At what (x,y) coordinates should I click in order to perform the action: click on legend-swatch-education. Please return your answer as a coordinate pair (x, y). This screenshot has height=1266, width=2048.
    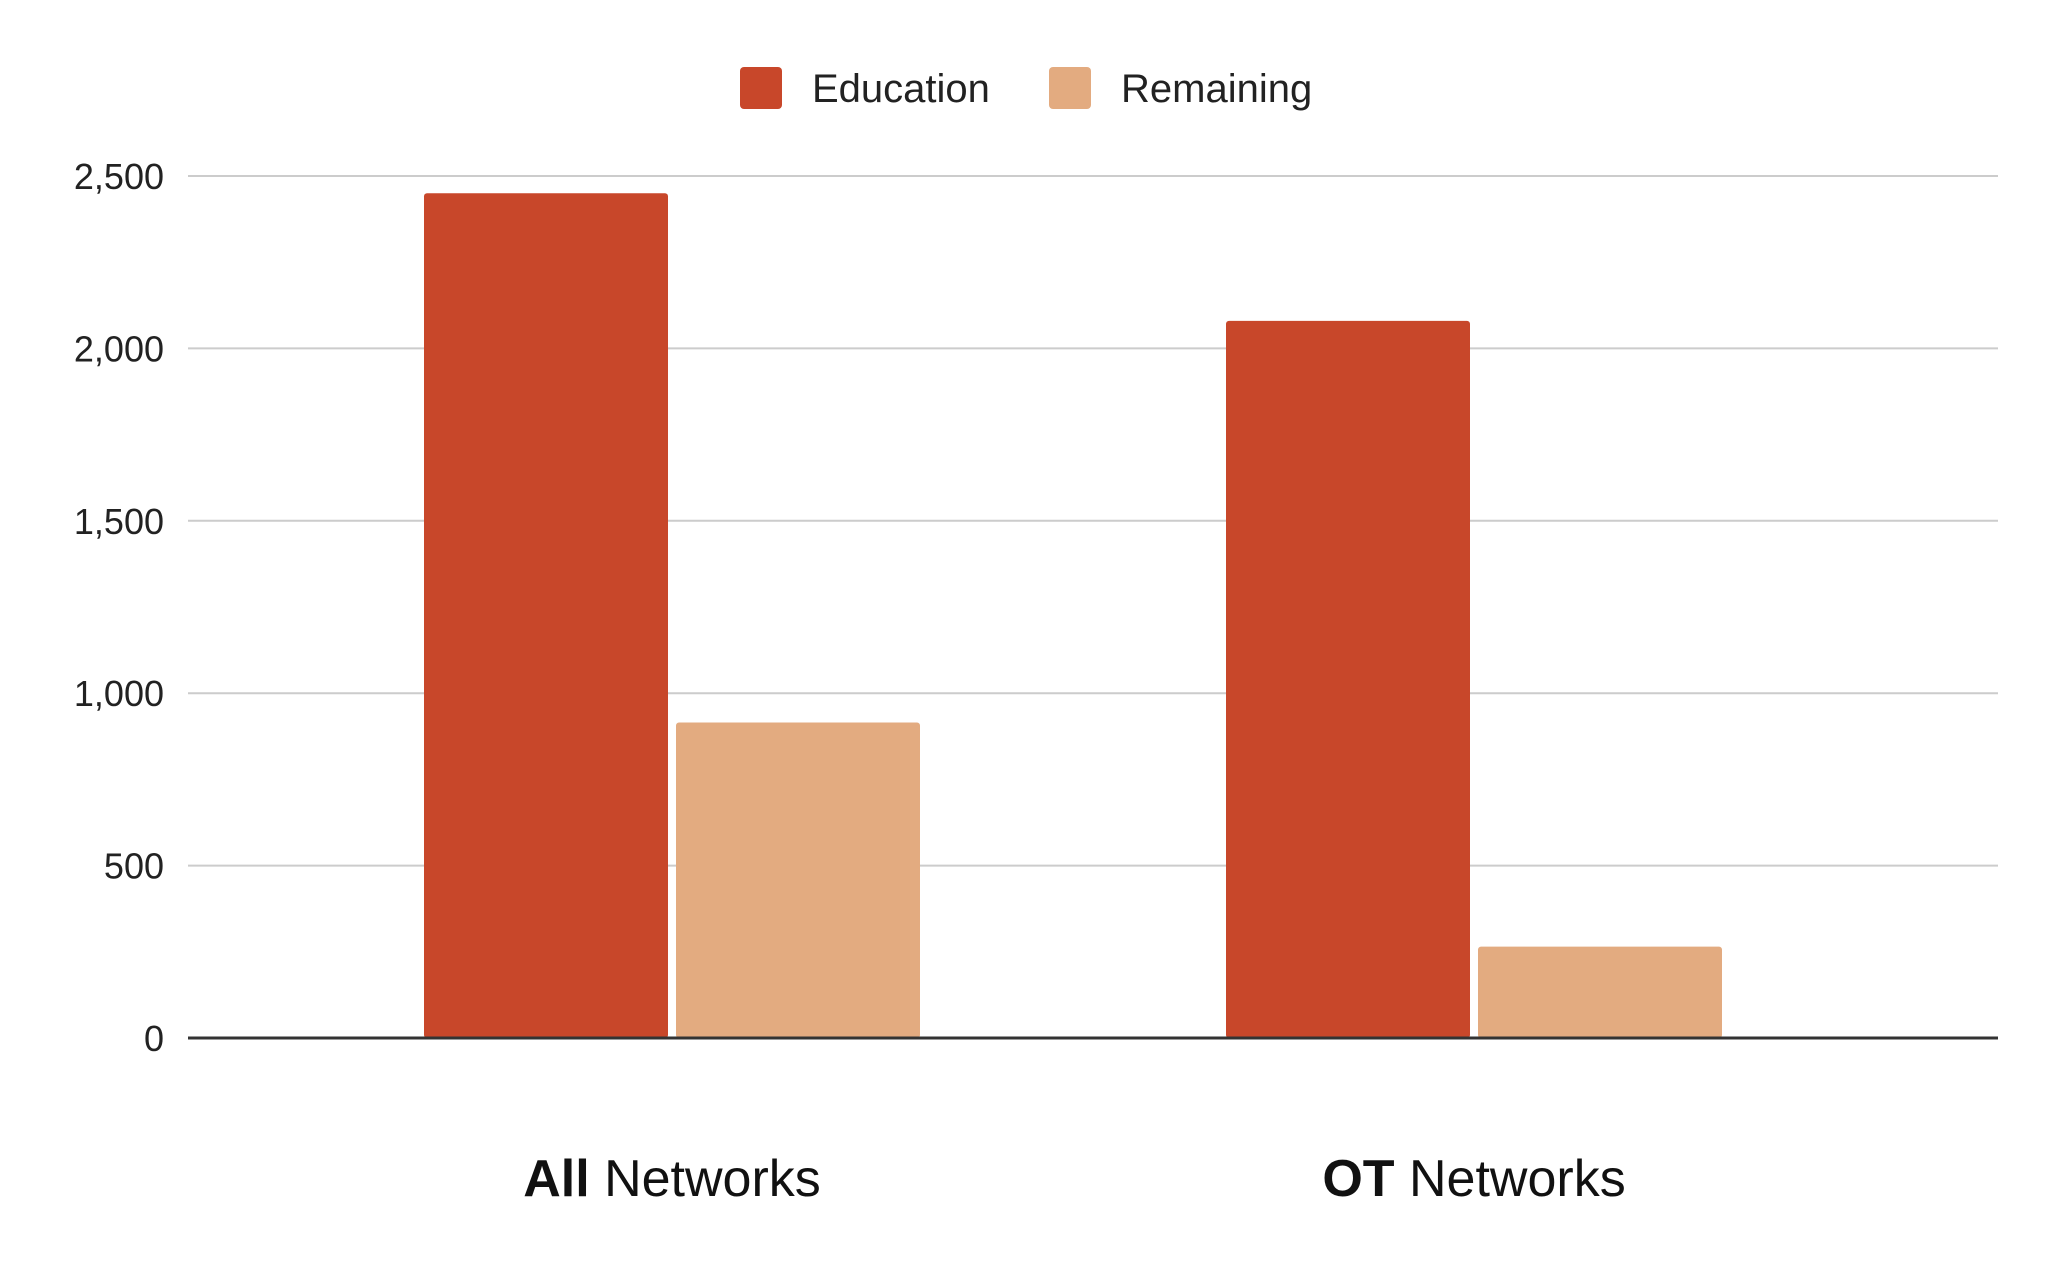
    Looking at the image, I should click on (761, 88).